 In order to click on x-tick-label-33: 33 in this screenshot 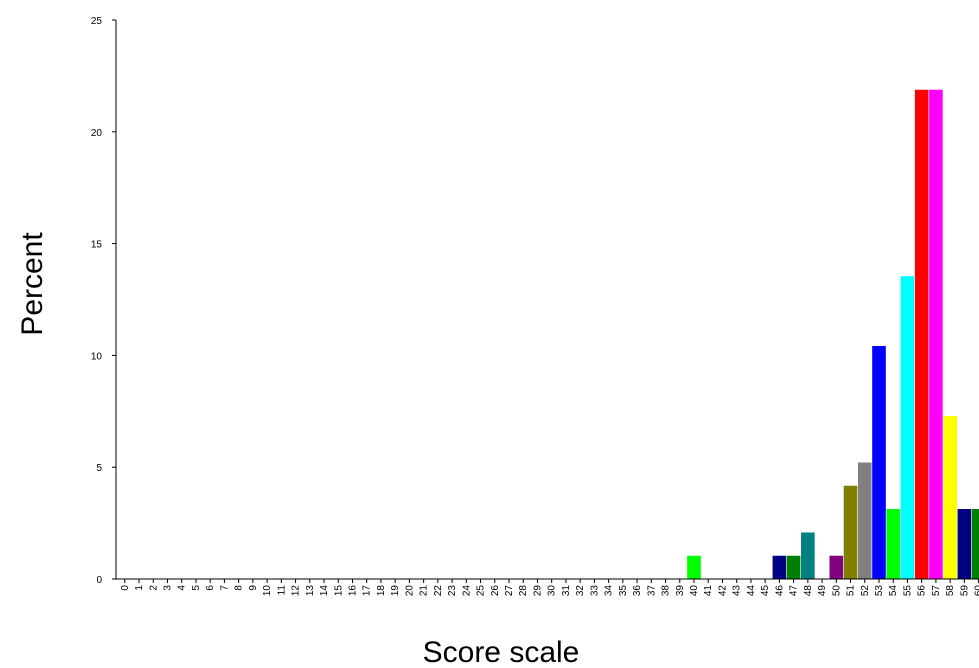, I will do `click(594, 591)`.